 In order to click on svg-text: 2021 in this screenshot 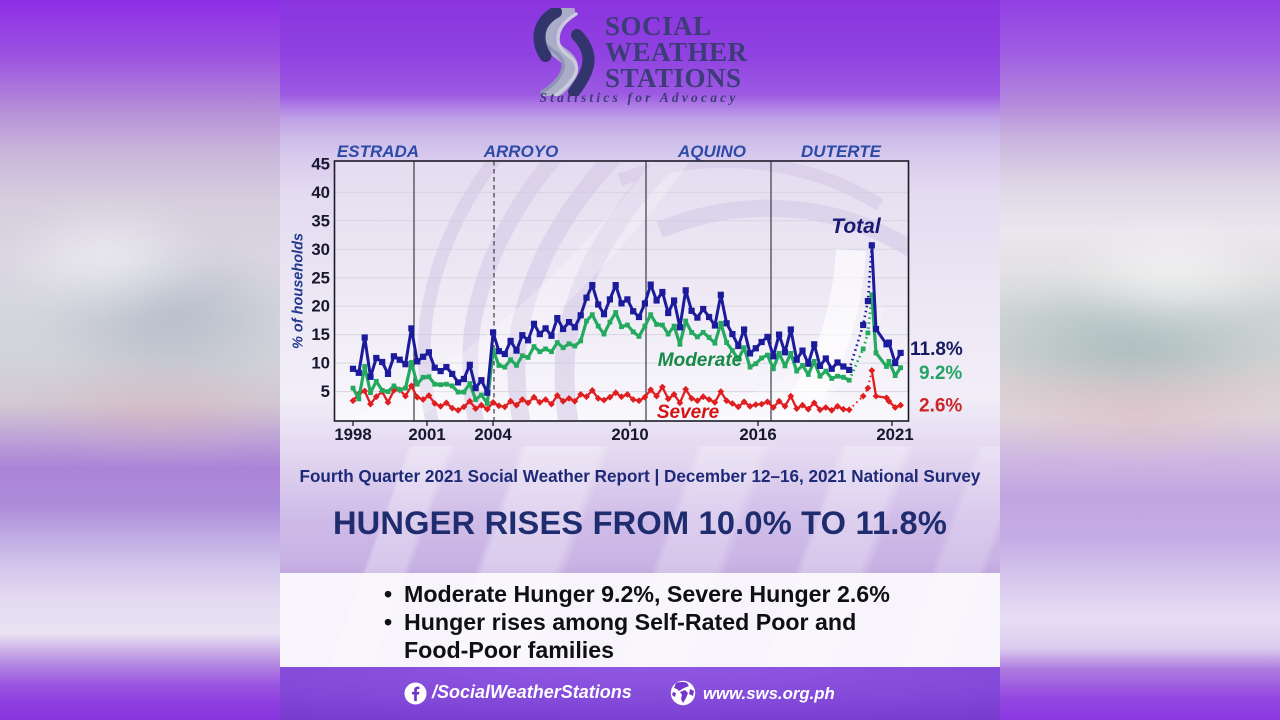, I will do `click(894, 434)`.